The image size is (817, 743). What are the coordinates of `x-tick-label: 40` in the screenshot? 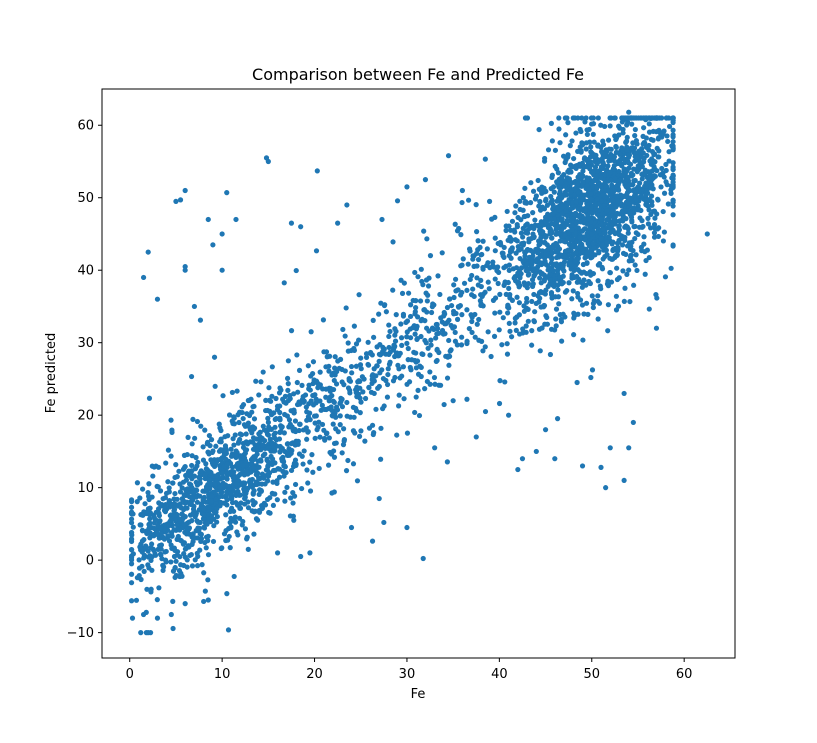 It's located at (499, 674).